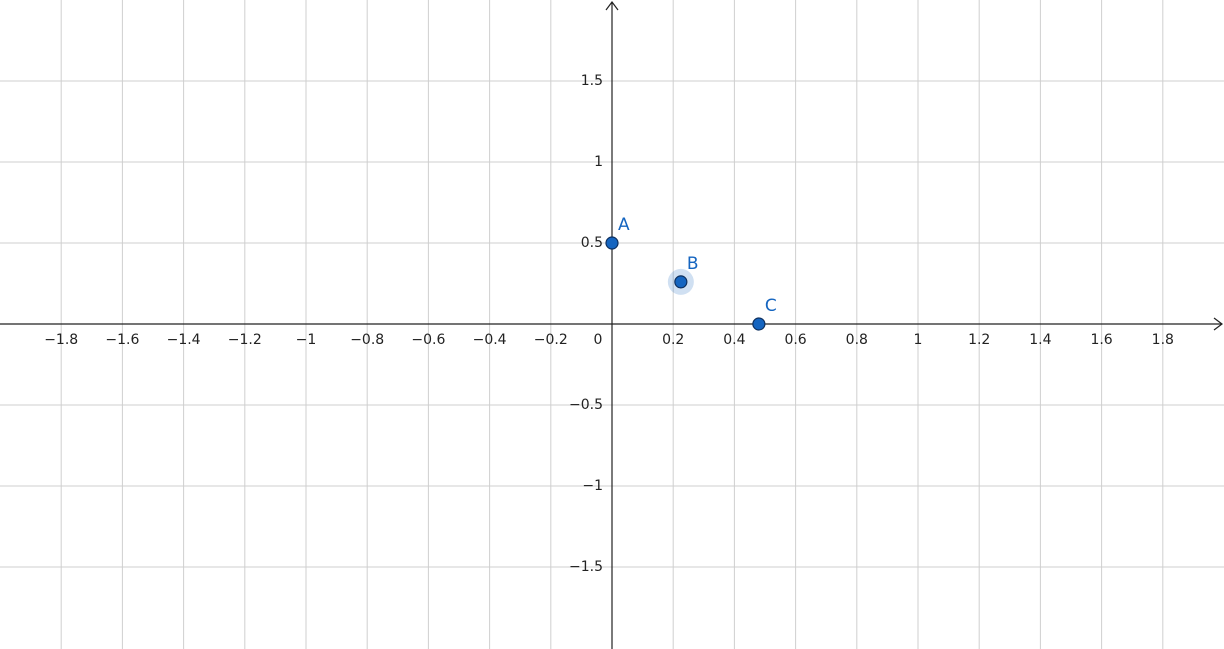  I want to click on x-tick-label: −1.6, so click(122, 340).